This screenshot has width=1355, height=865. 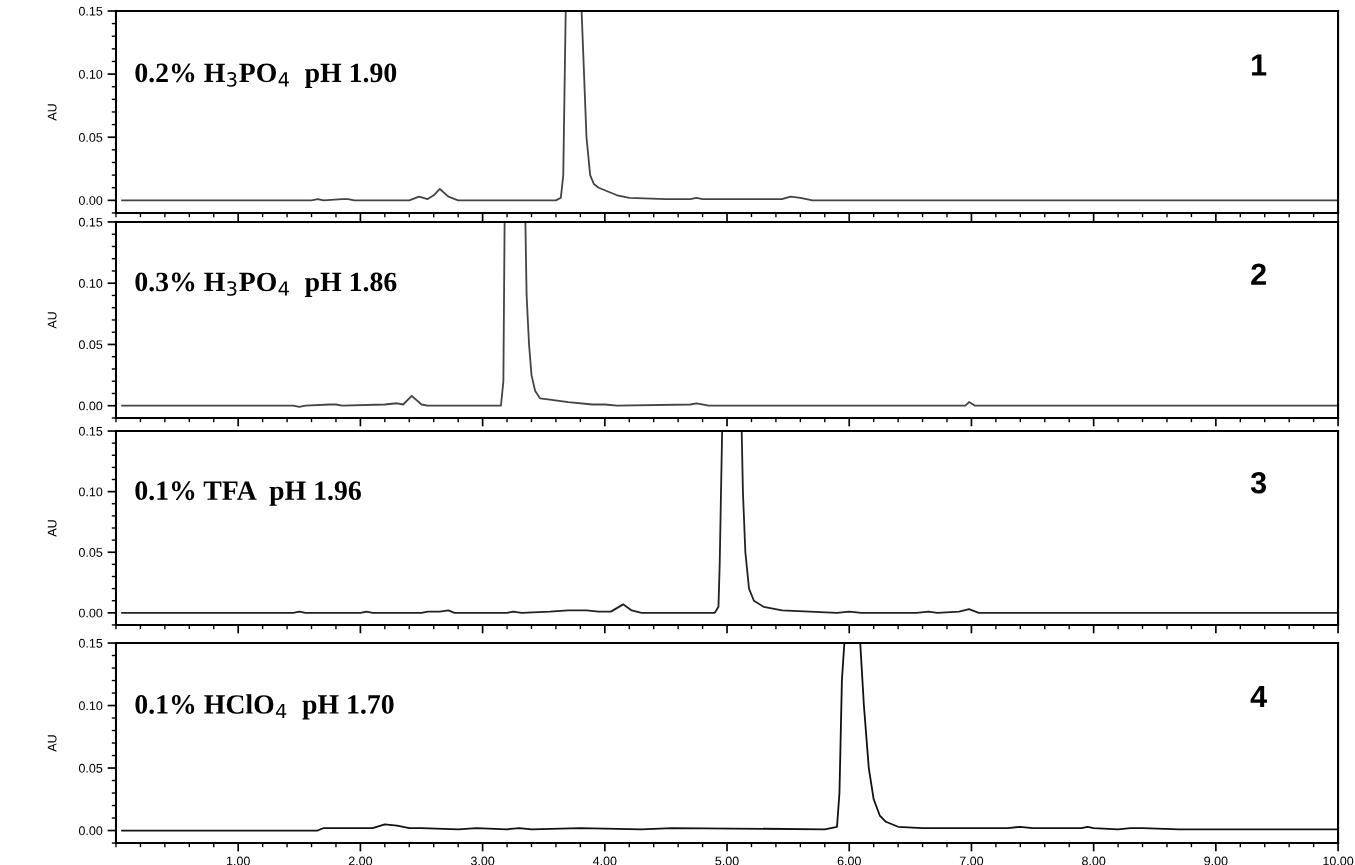 What do you see at coordinates (1094, 860) in the screenshot?
I see `x-tick-label: 8.00` at bounding box center [1094, 860].